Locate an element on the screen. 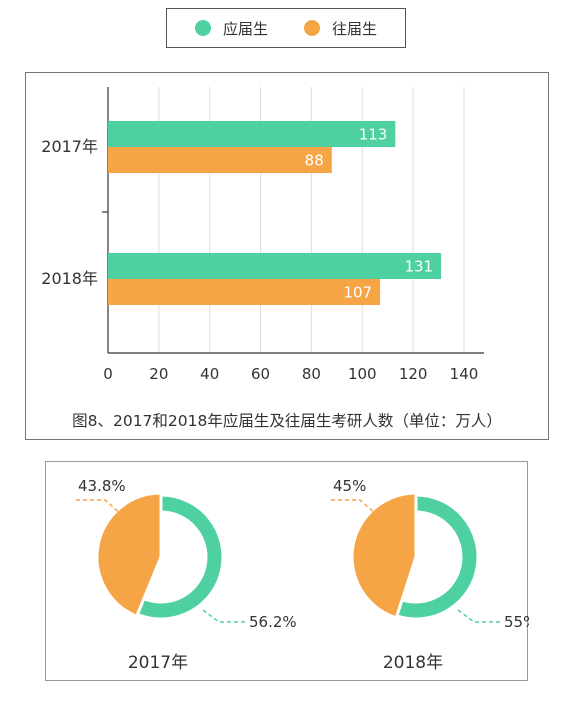  category-label: 2018年 is located at coordinates (69, 278).